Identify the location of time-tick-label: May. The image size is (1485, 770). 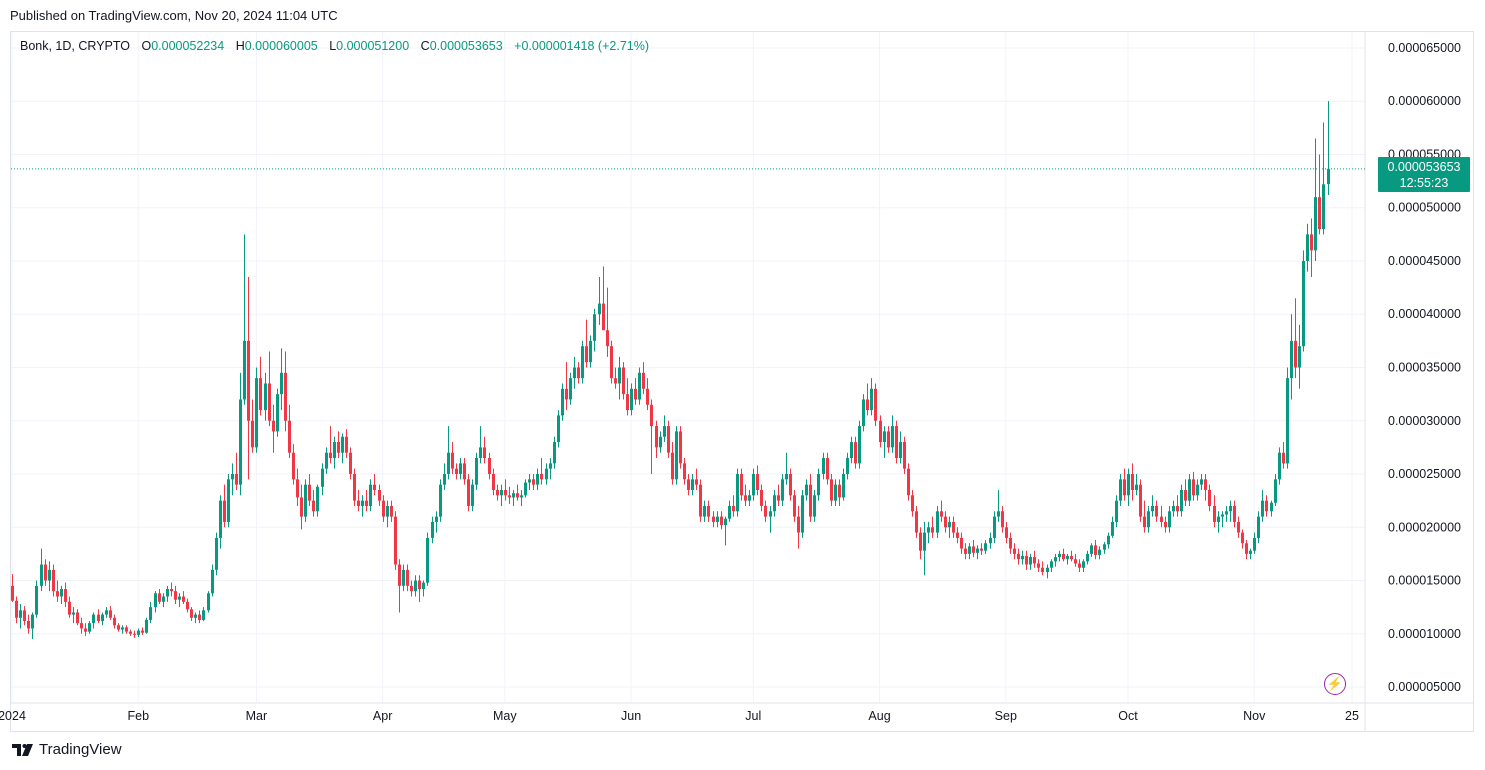
(505, 716).